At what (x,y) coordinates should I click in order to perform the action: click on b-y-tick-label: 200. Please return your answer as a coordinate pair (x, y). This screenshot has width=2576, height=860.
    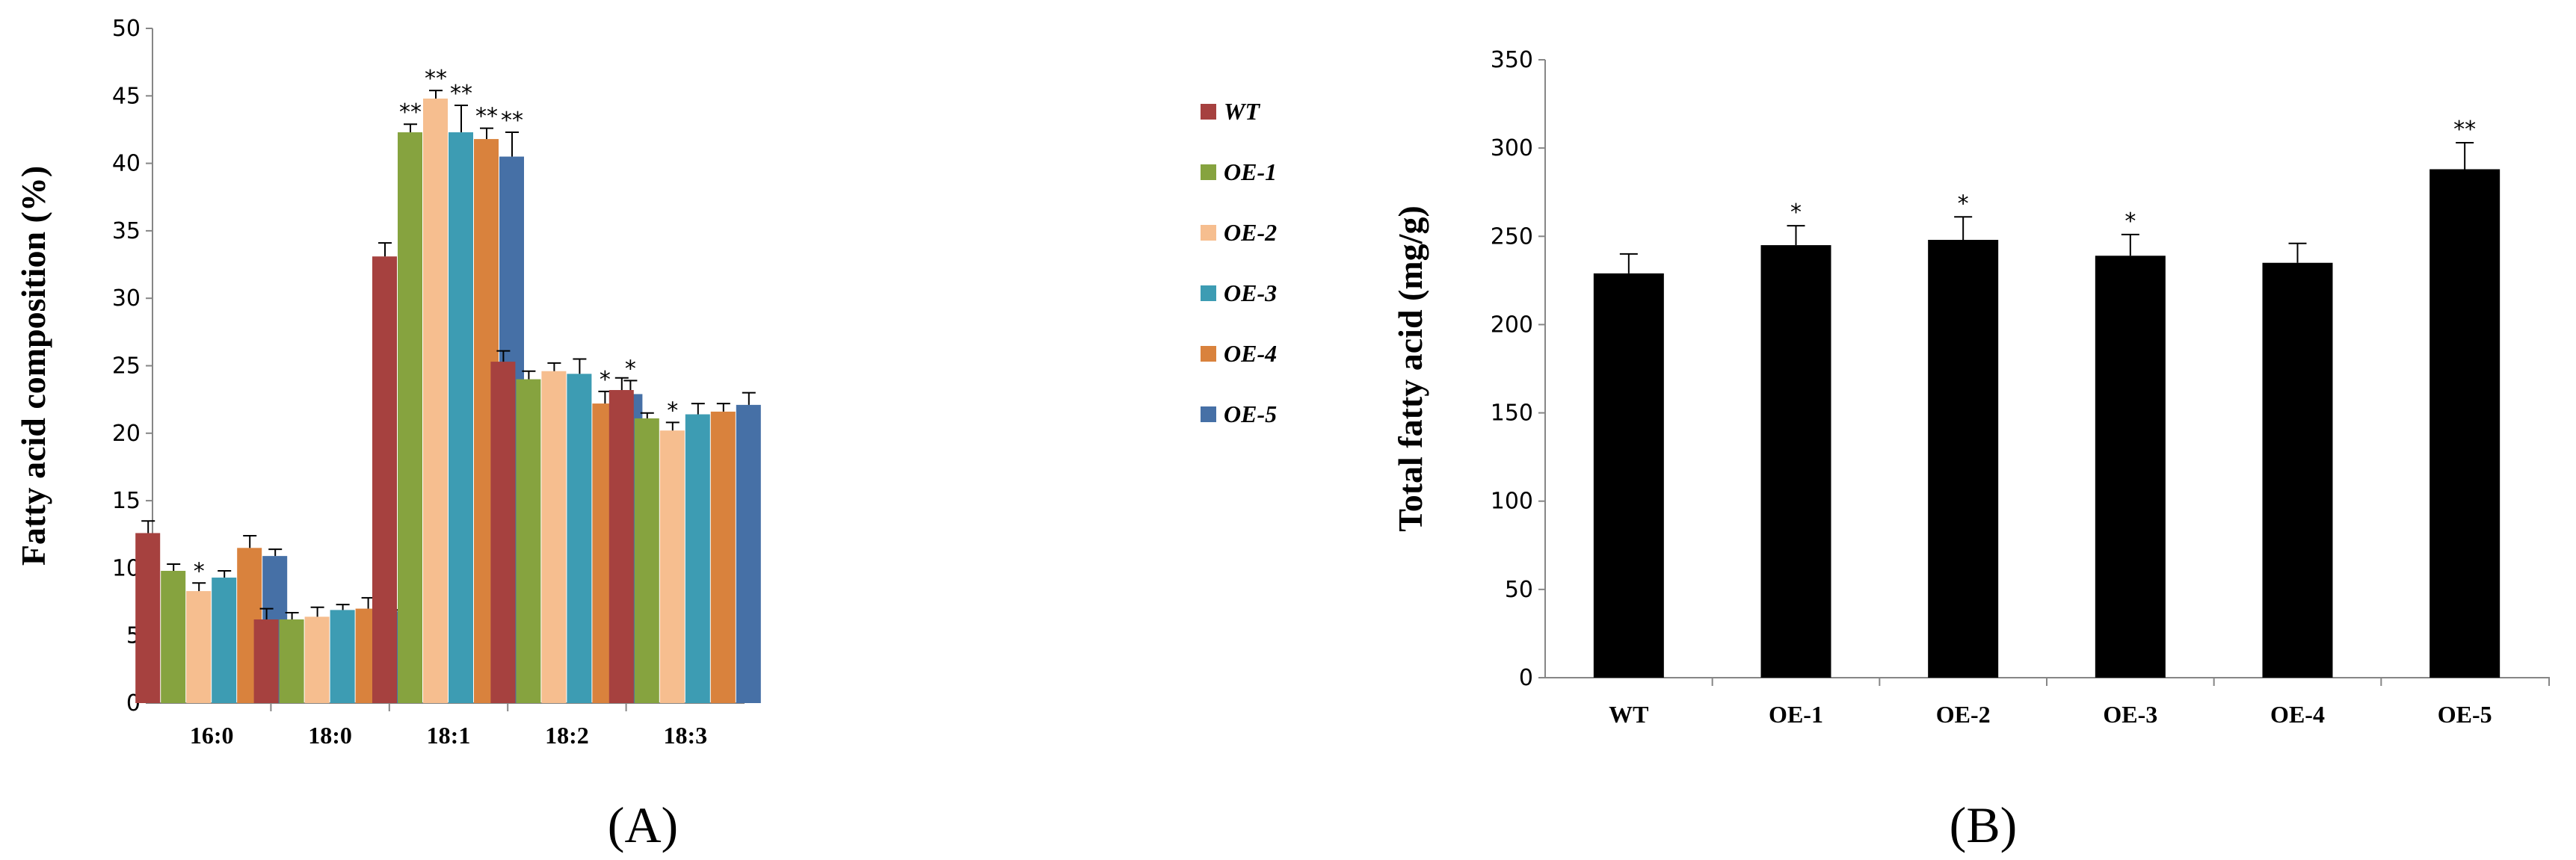
    Looking at the image, I should click on (1512, 325).